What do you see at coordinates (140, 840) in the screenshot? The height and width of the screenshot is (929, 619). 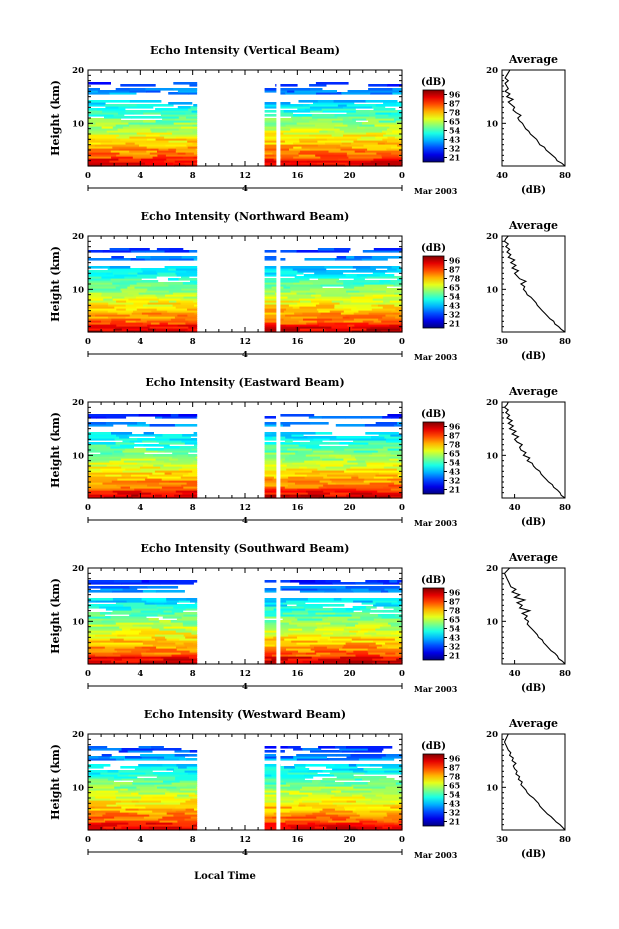 I see `x-tick-label: 4` at bounding box center [140, 840].